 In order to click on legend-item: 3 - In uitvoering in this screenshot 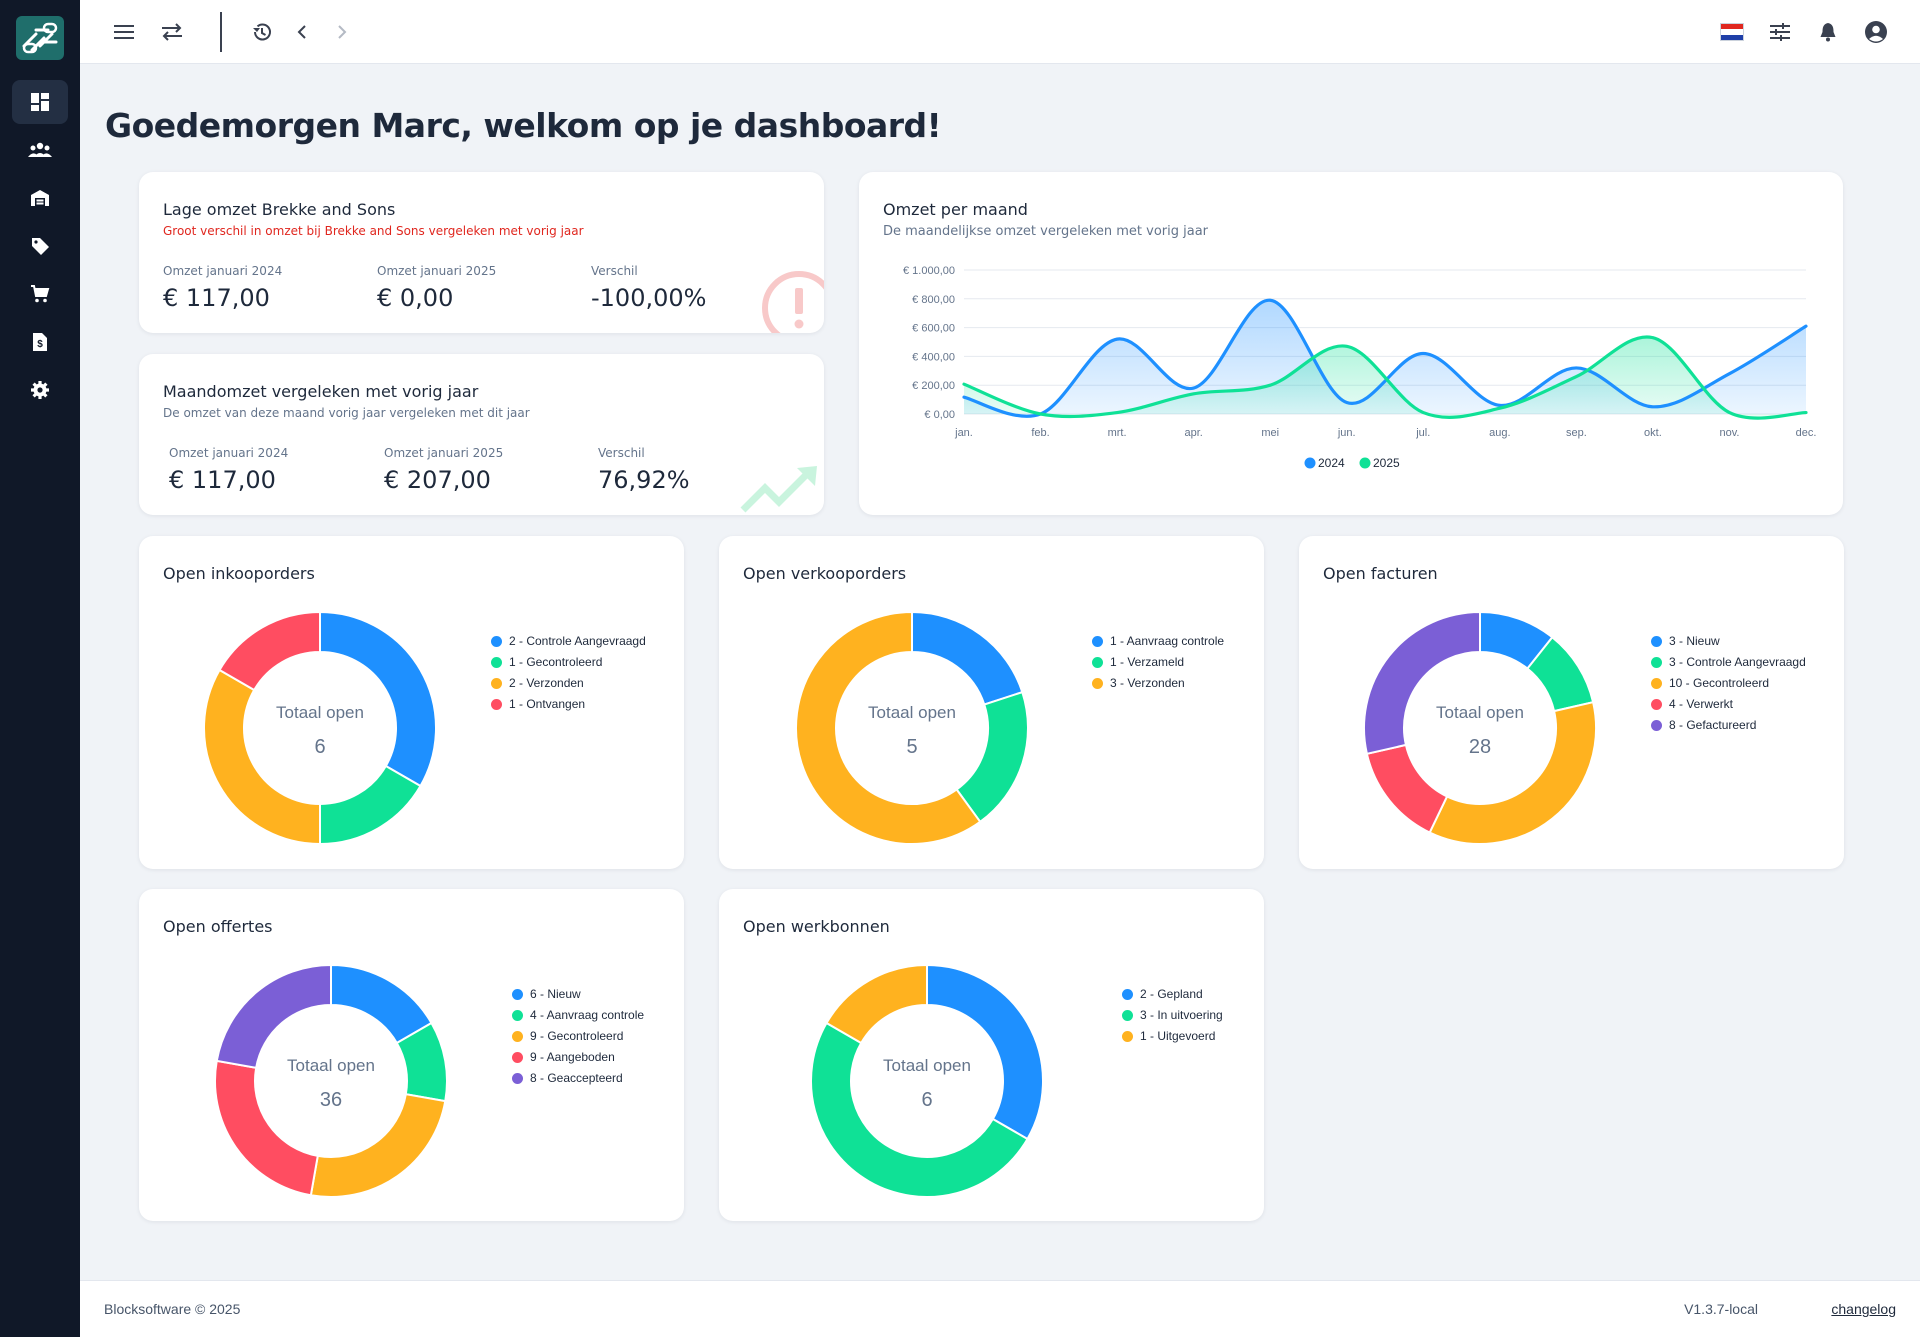, I will do `click(1172, 1015)`.